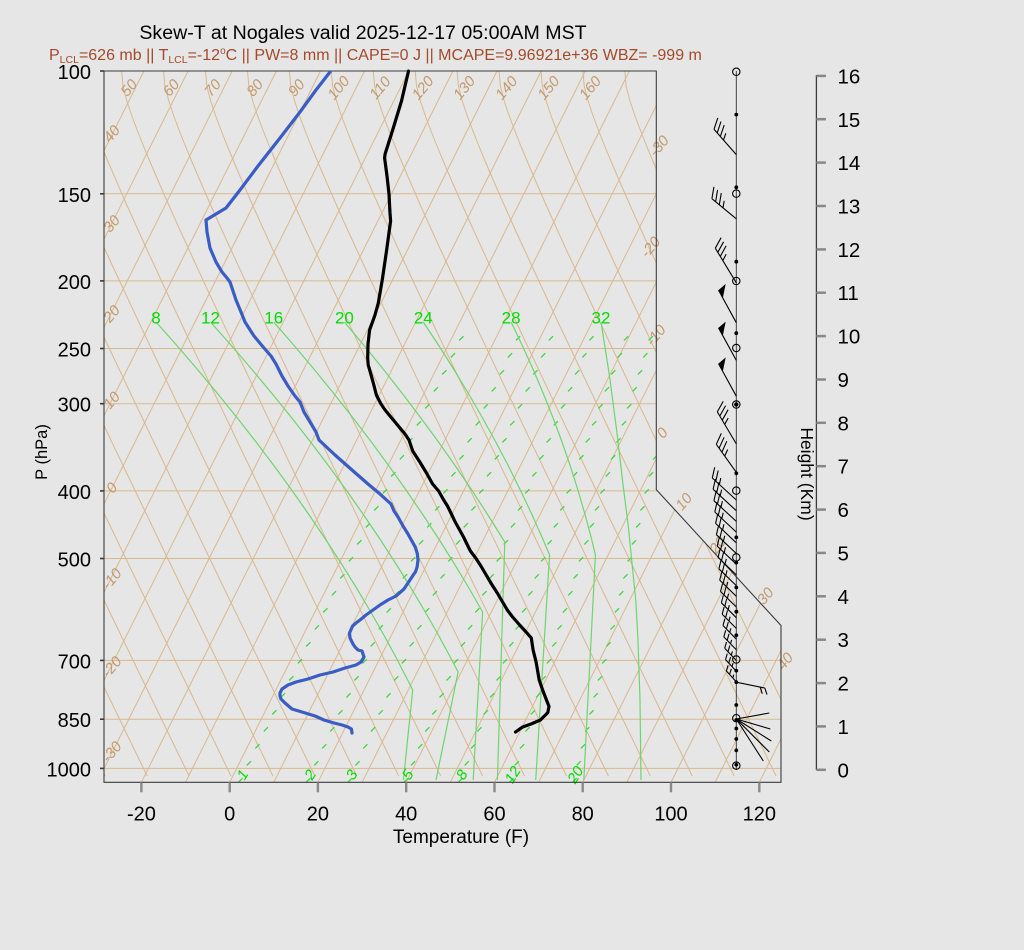 The width and height of the screenshot is (1024, 950). Describe the element at coordinates (74, 561) in the screenshot. I see `svg-text: 500` at that location.